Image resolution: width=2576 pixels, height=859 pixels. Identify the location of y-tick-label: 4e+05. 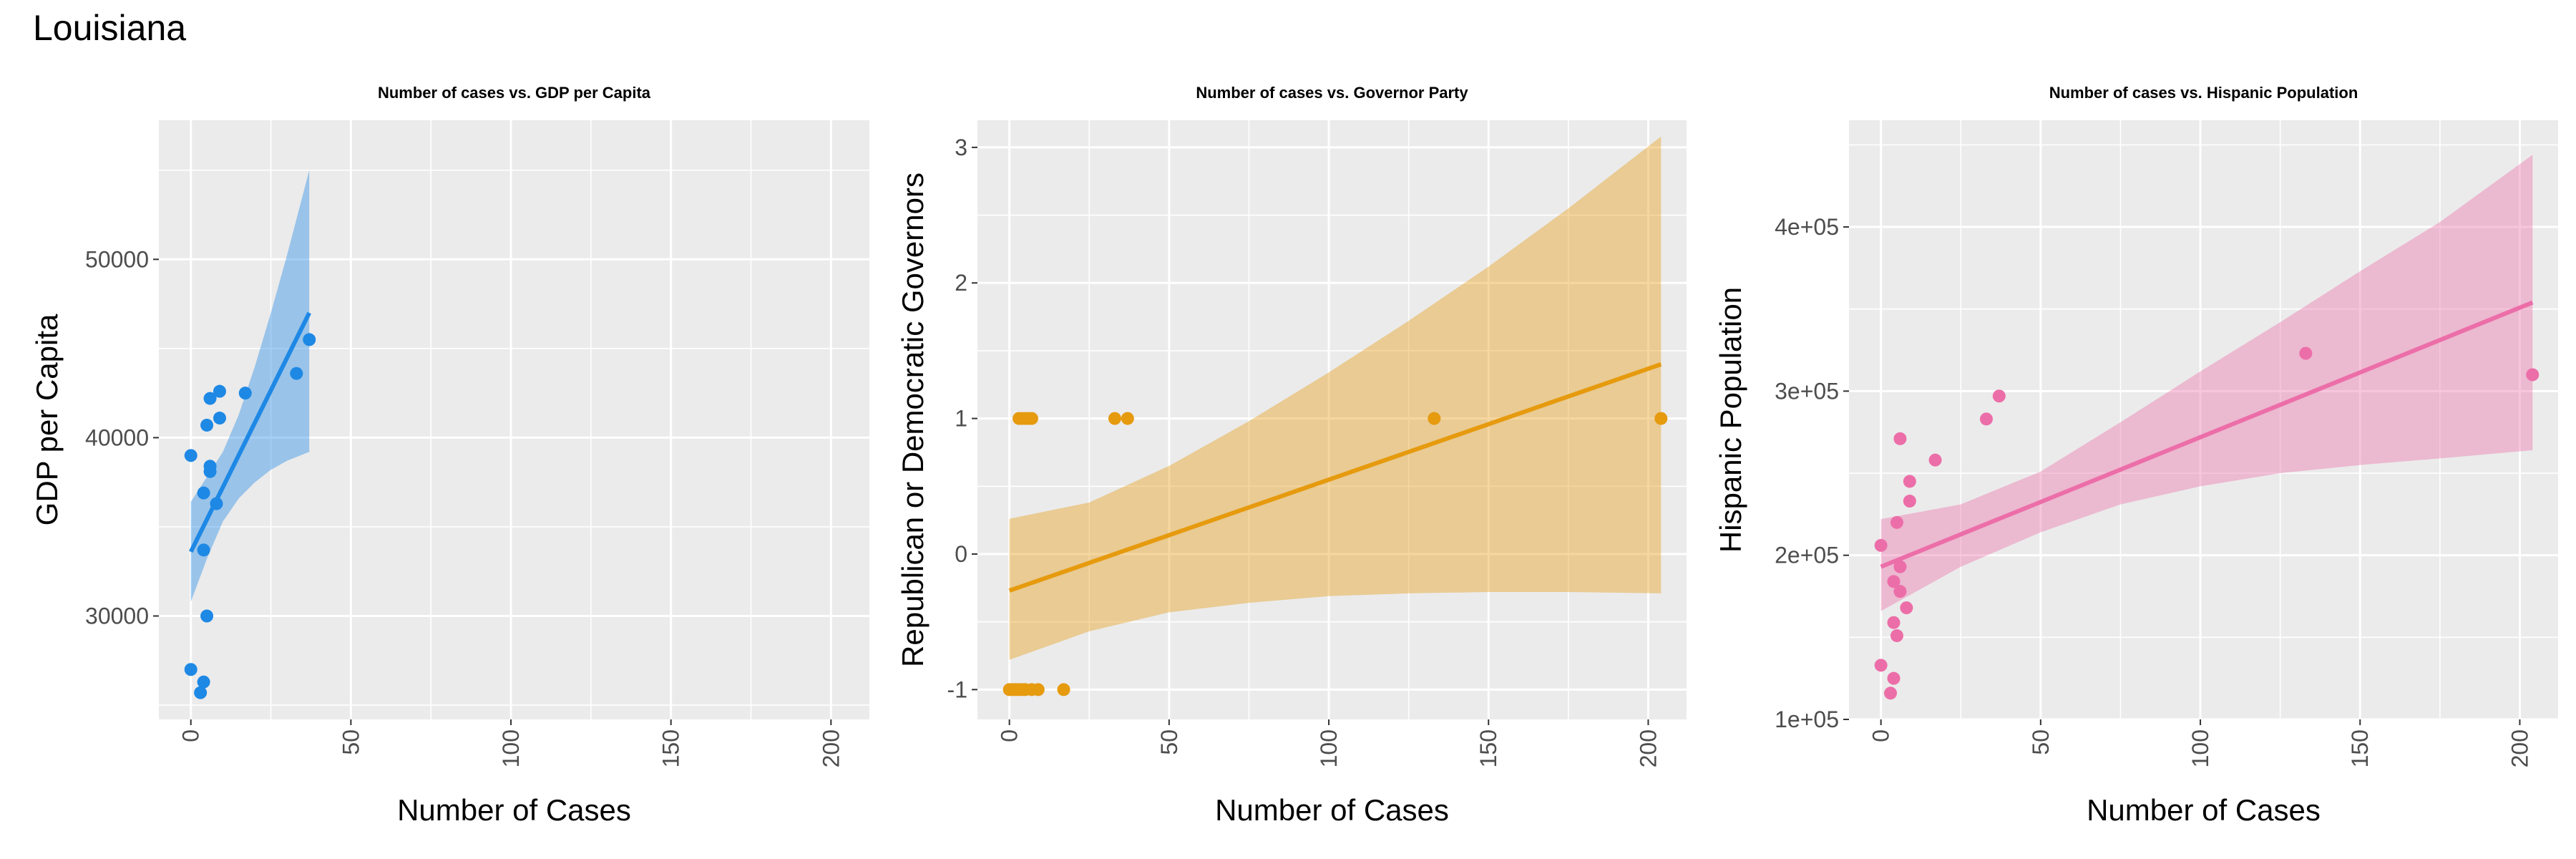
(1807, 227).